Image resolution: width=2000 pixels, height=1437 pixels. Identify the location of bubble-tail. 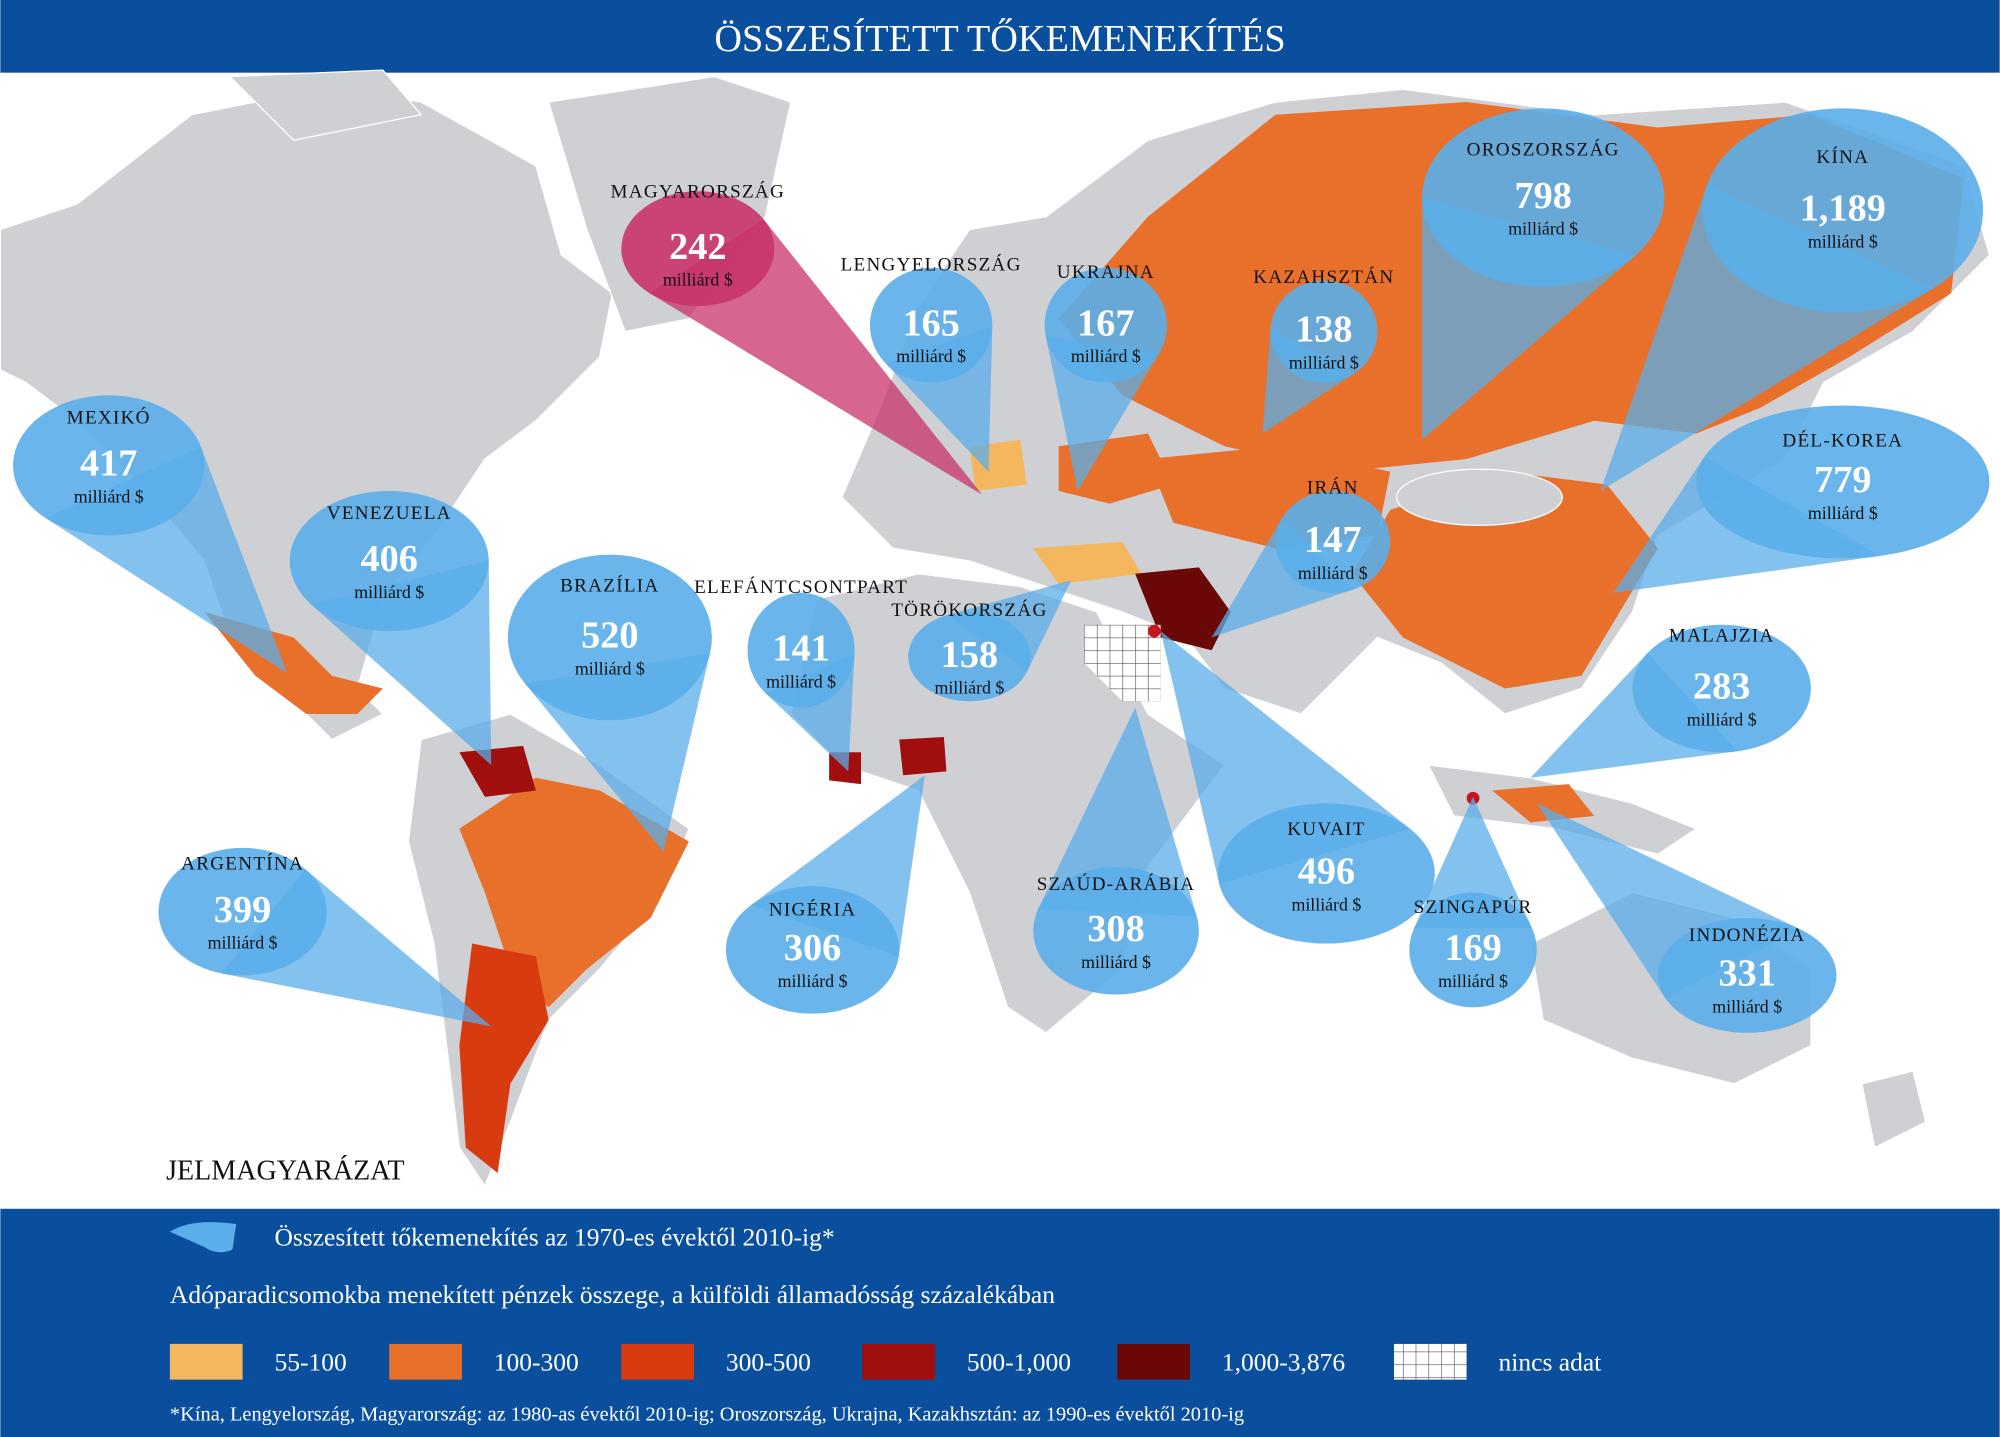
(1117, 812).